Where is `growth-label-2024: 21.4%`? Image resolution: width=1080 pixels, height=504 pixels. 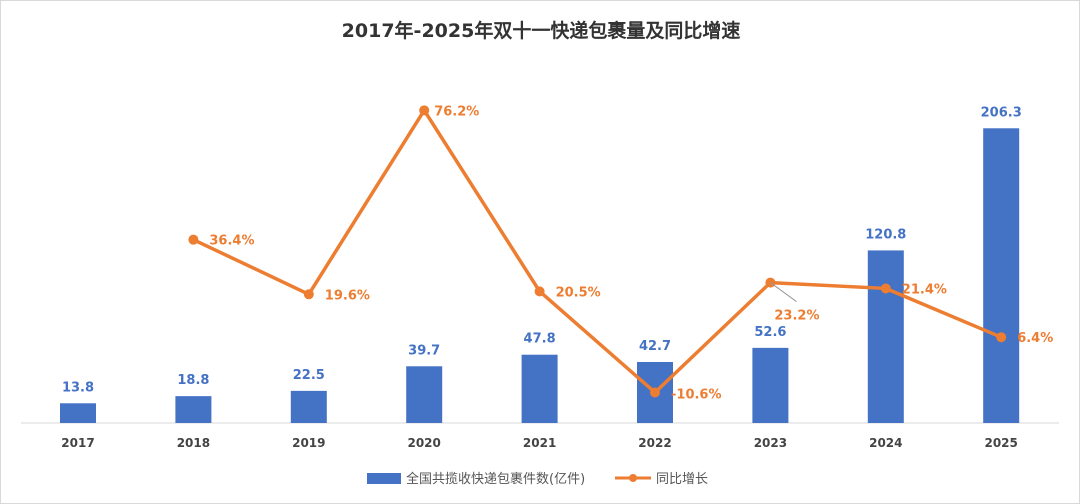 growth-label-2024: 21.4% is located at coordinates (924, 289).